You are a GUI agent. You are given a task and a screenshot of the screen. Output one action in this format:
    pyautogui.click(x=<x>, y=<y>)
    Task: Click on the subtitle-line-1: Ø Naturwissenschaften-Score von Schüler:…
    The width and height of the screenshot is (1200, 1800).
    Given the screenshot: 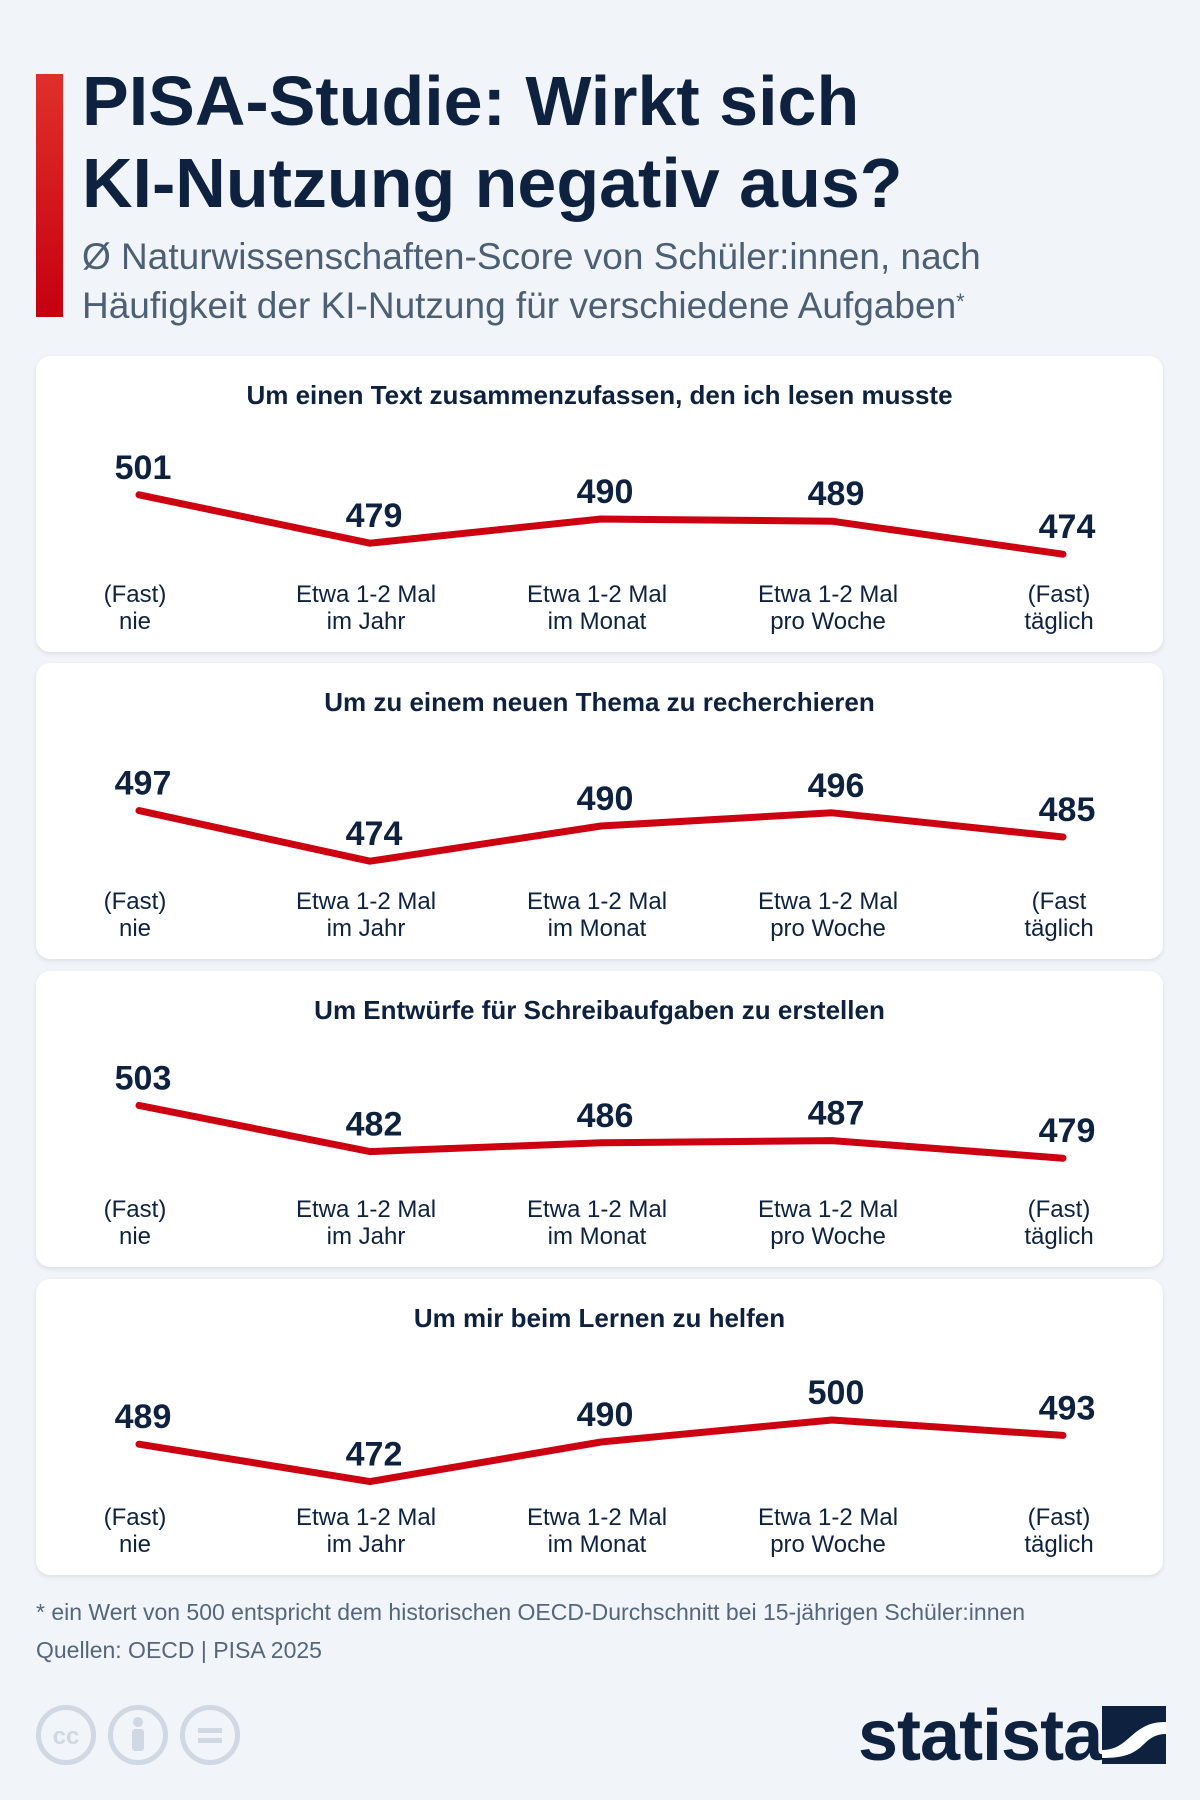 What is the action you would take?
    pyautogui.click(x=531, y=256)
    